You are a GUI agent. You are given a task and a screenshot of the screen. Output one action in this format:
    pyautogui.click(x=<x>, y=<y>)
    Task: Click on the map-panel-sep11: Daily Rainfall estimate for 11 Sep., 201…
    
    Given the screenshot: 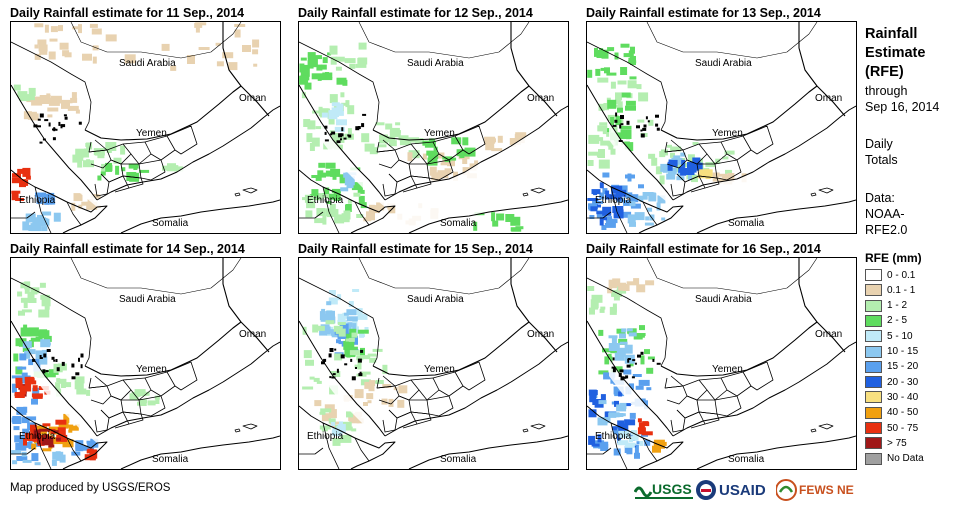 What is the action you would take?
    pyautogui.click(x=152, y=123)
    